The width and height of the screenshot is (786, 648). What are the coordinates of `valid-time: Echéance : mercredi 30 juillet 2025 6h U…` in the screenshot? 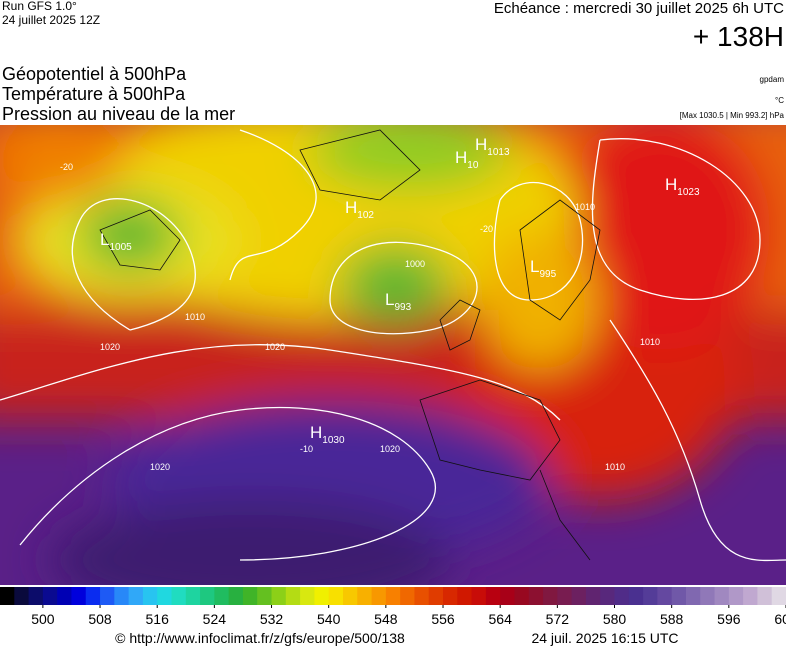 It's located at (639, 8).